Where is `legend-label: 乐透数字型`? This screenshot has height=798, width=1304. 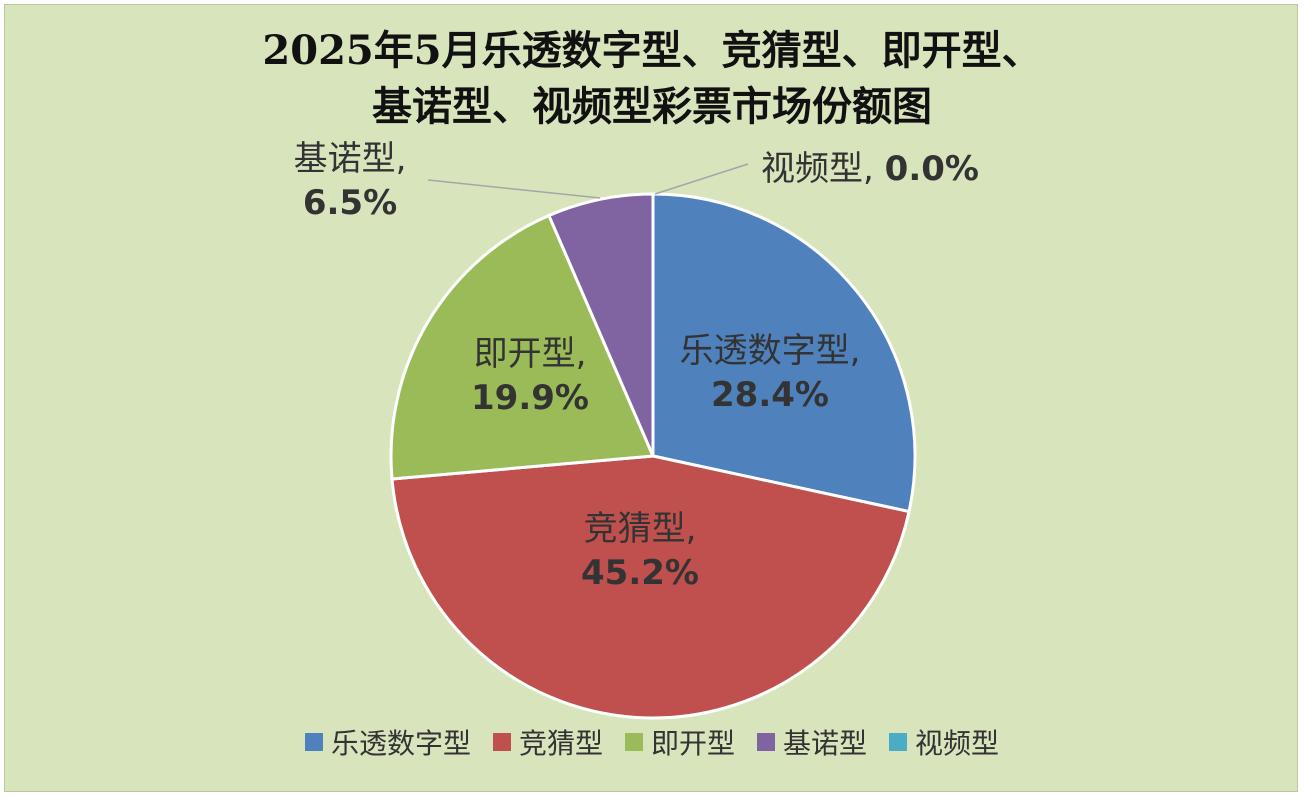
legend-label: 乐透数字型 is located at coordinates (400, 743).